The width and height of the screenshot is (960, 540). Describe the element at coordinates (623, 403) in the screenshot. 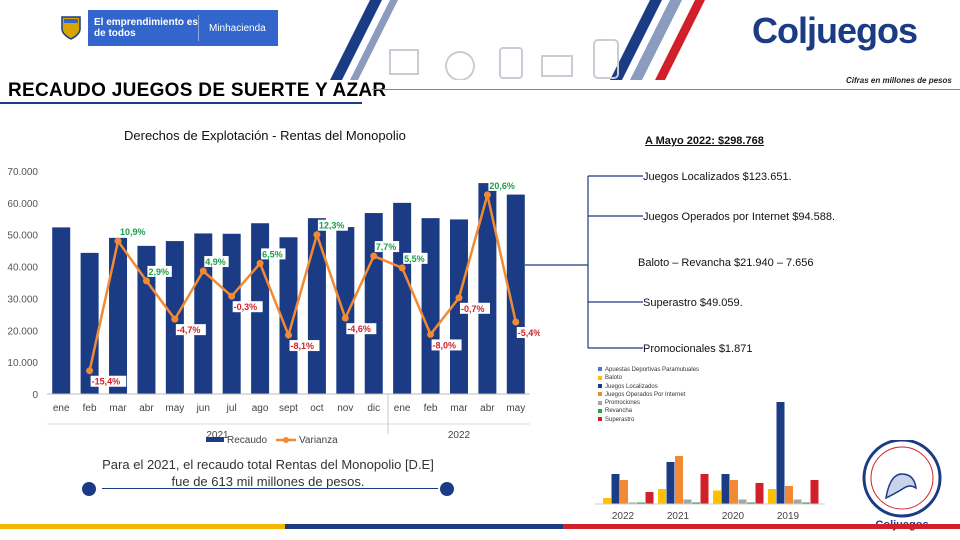

I see `mini-legend-label: Promociones` at that location.